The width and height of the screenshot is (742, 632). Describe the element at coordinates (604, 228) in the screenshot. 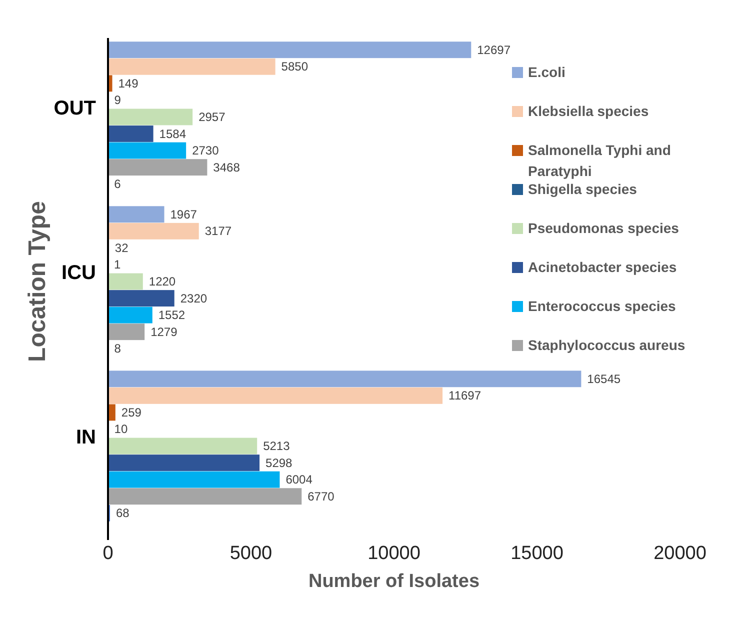

I see `legend-label: Pseudomonas species` at that location.